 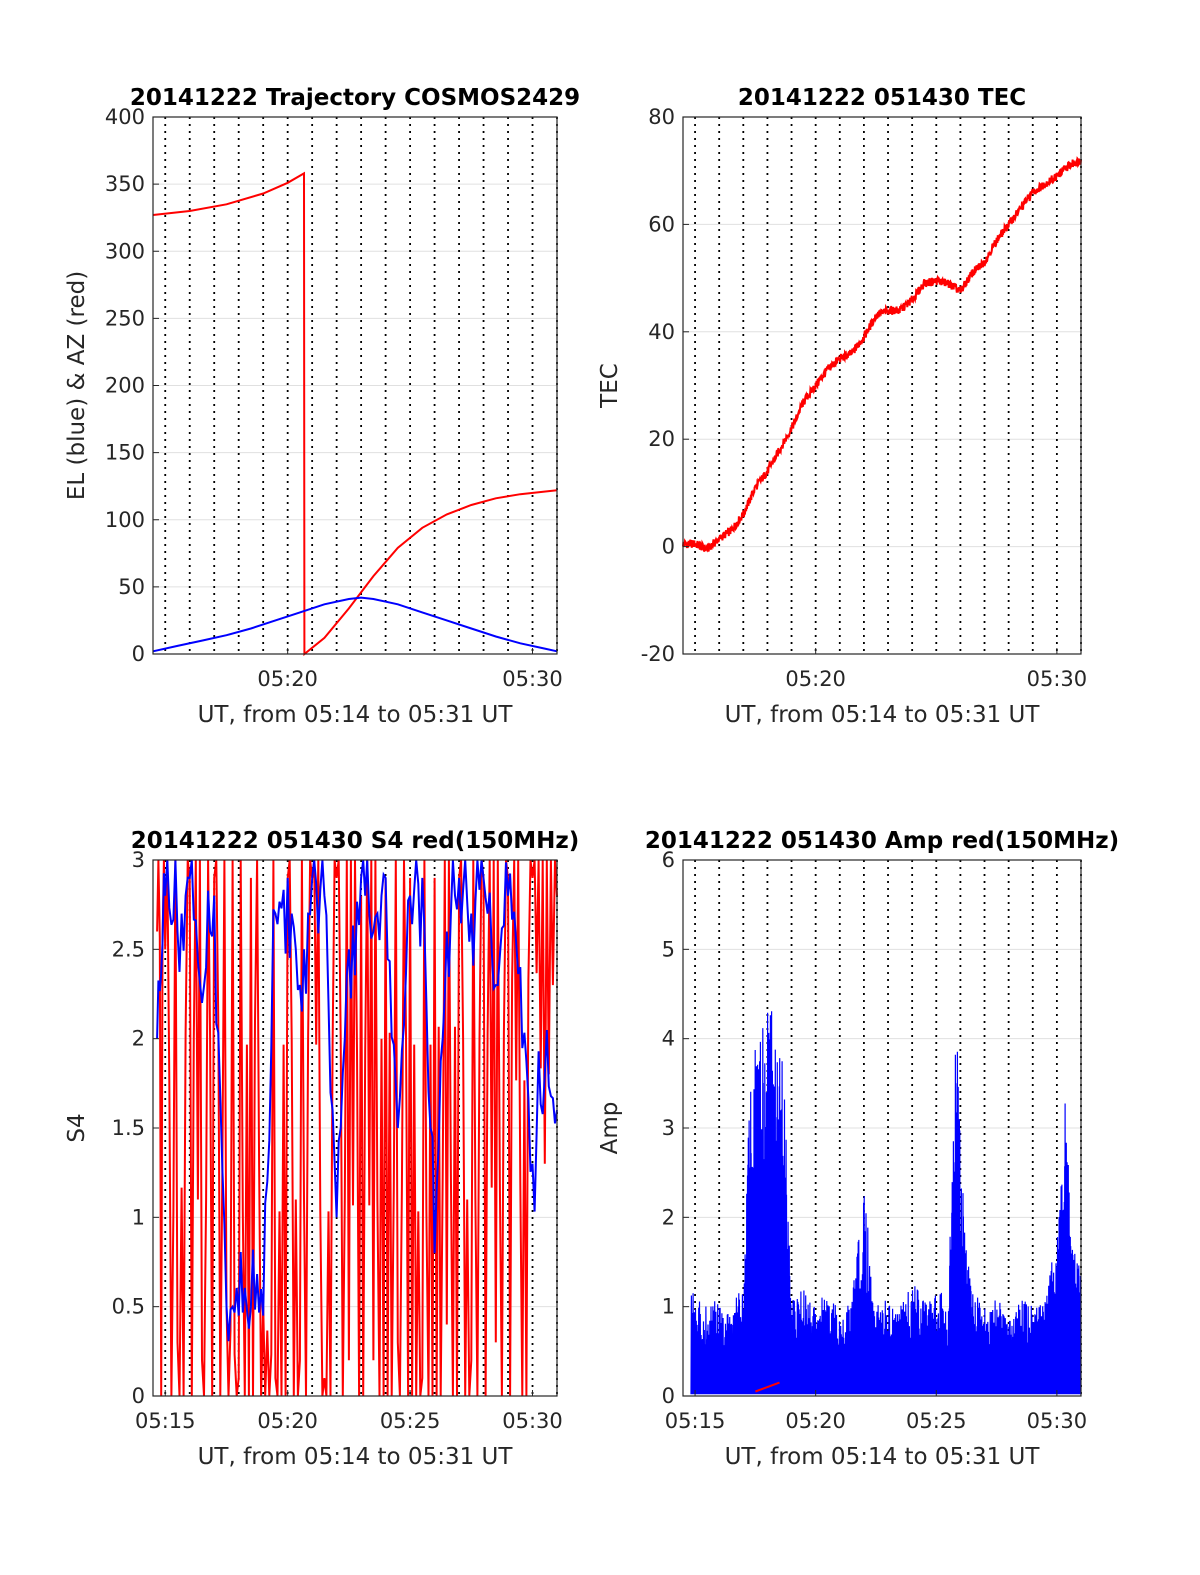 I want to click on y-tick-label: 400, so click(x=125, y=117).